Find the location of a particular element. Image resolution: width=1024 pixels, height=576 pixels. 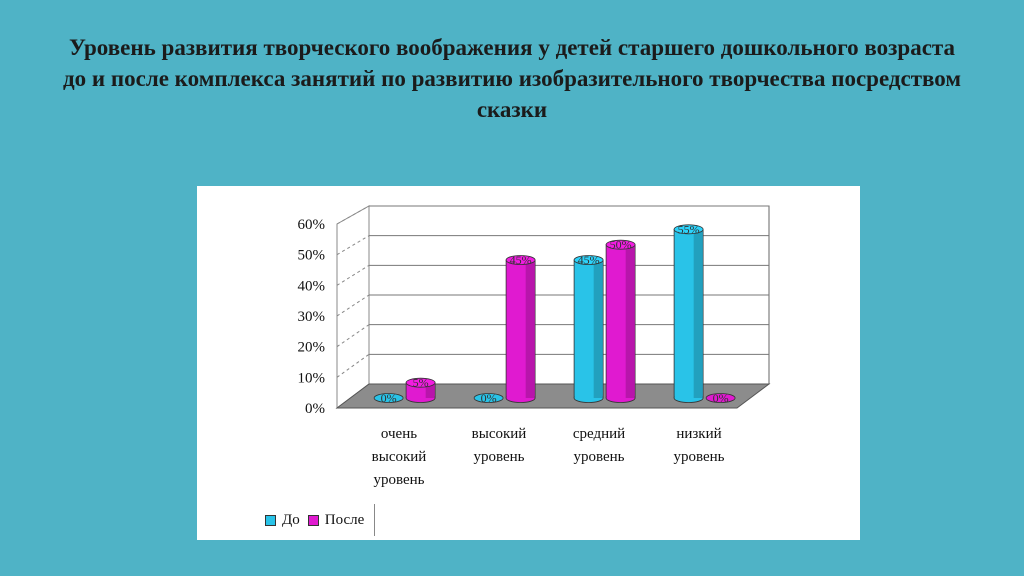

bar-do: 45% is located at coordinates (588, 328).